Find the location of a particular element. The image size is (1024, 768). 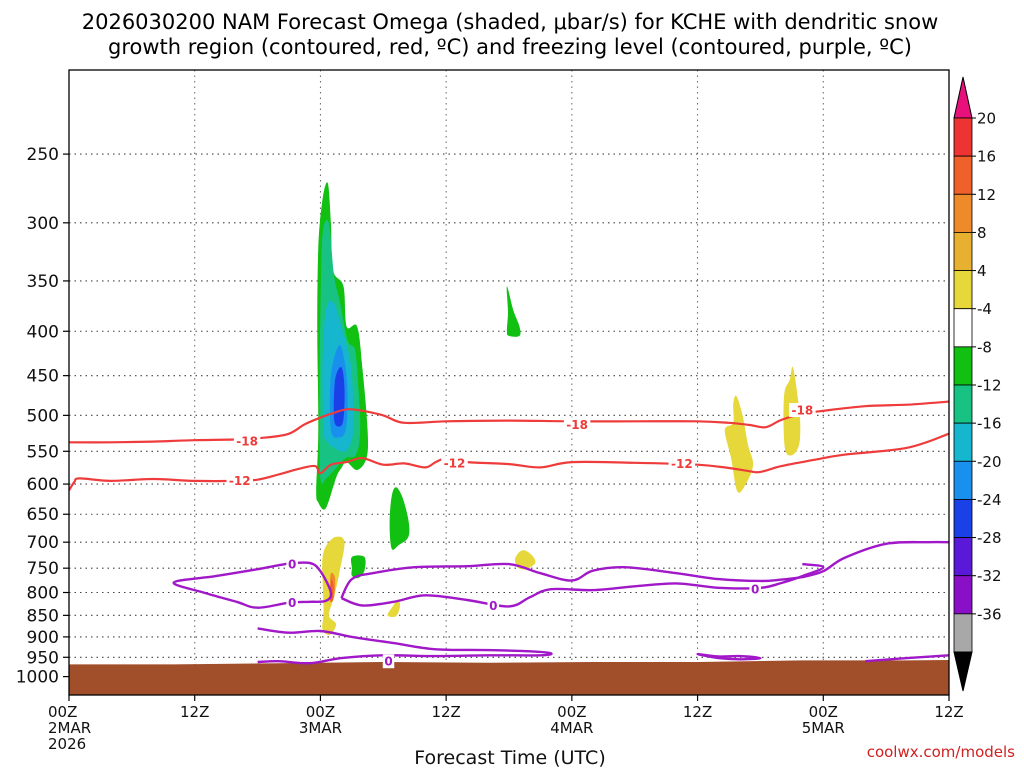

y-tick-label: 1000 is located at coordinates (37, 678).